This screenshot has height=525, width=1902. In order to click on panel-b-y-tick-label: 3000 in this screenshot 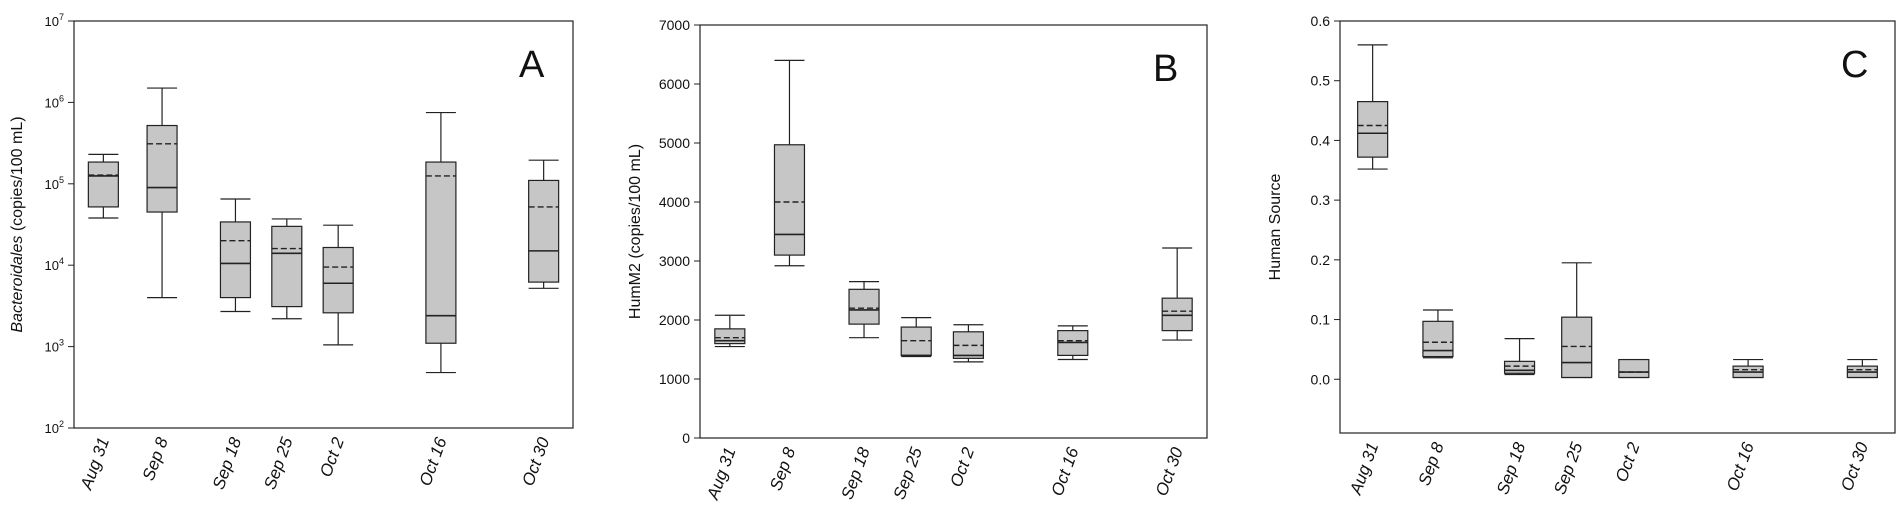, I will do `click(674, 261)`.